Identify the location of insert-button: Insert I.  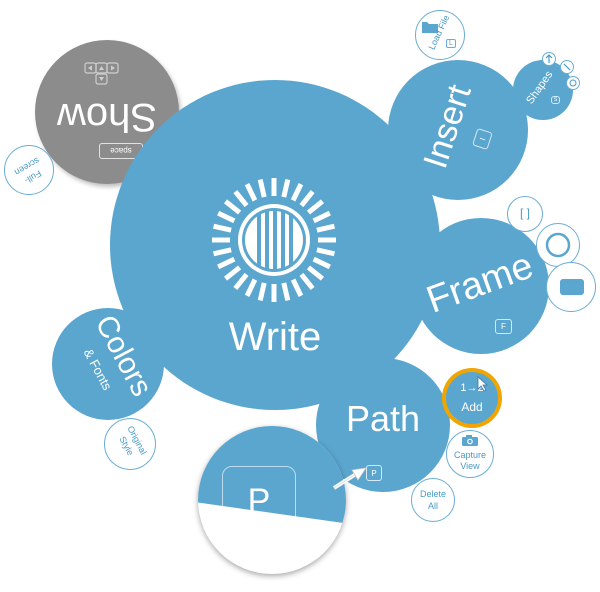
(458, 130).